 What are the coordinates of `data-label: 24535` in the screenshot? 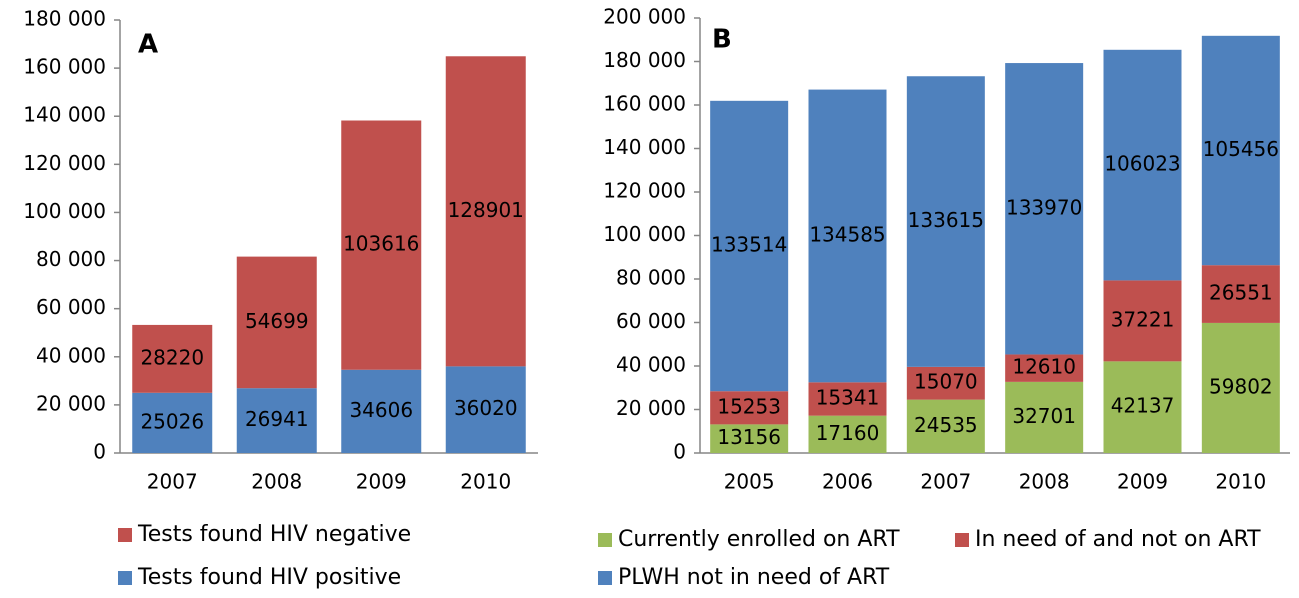 It's located at (946, 425).